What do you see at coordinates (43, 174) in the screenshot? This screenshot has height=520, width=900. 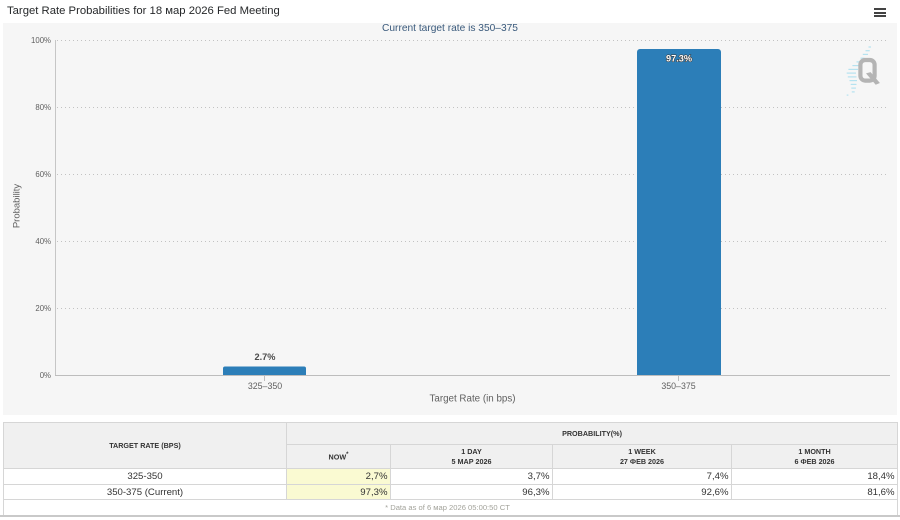 I see `svg-text: 60%` at bounding box center [43, 174].